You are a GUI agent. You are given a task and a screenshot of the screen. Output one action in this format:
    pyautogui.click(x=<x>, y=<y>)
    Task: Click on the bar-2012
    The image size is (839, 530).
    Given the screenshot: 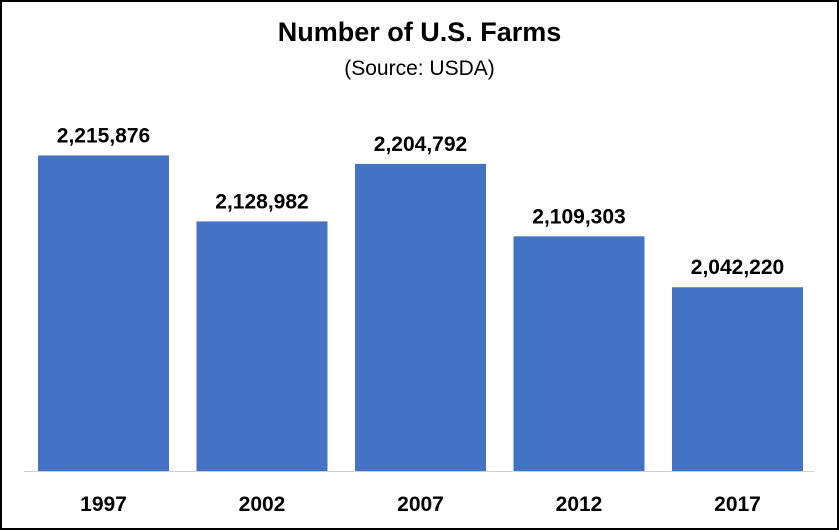 What is the action you would take?
    pyautogui.click(x=579, y=353)
    